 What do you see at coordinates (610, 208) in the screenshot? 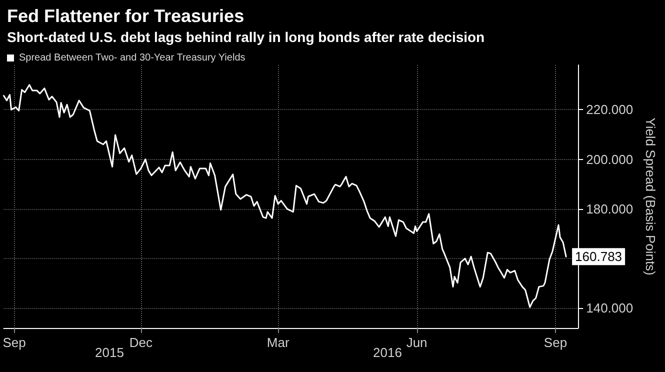
I see `y-tick-label: 180.000` at bounding box center [610, 208].